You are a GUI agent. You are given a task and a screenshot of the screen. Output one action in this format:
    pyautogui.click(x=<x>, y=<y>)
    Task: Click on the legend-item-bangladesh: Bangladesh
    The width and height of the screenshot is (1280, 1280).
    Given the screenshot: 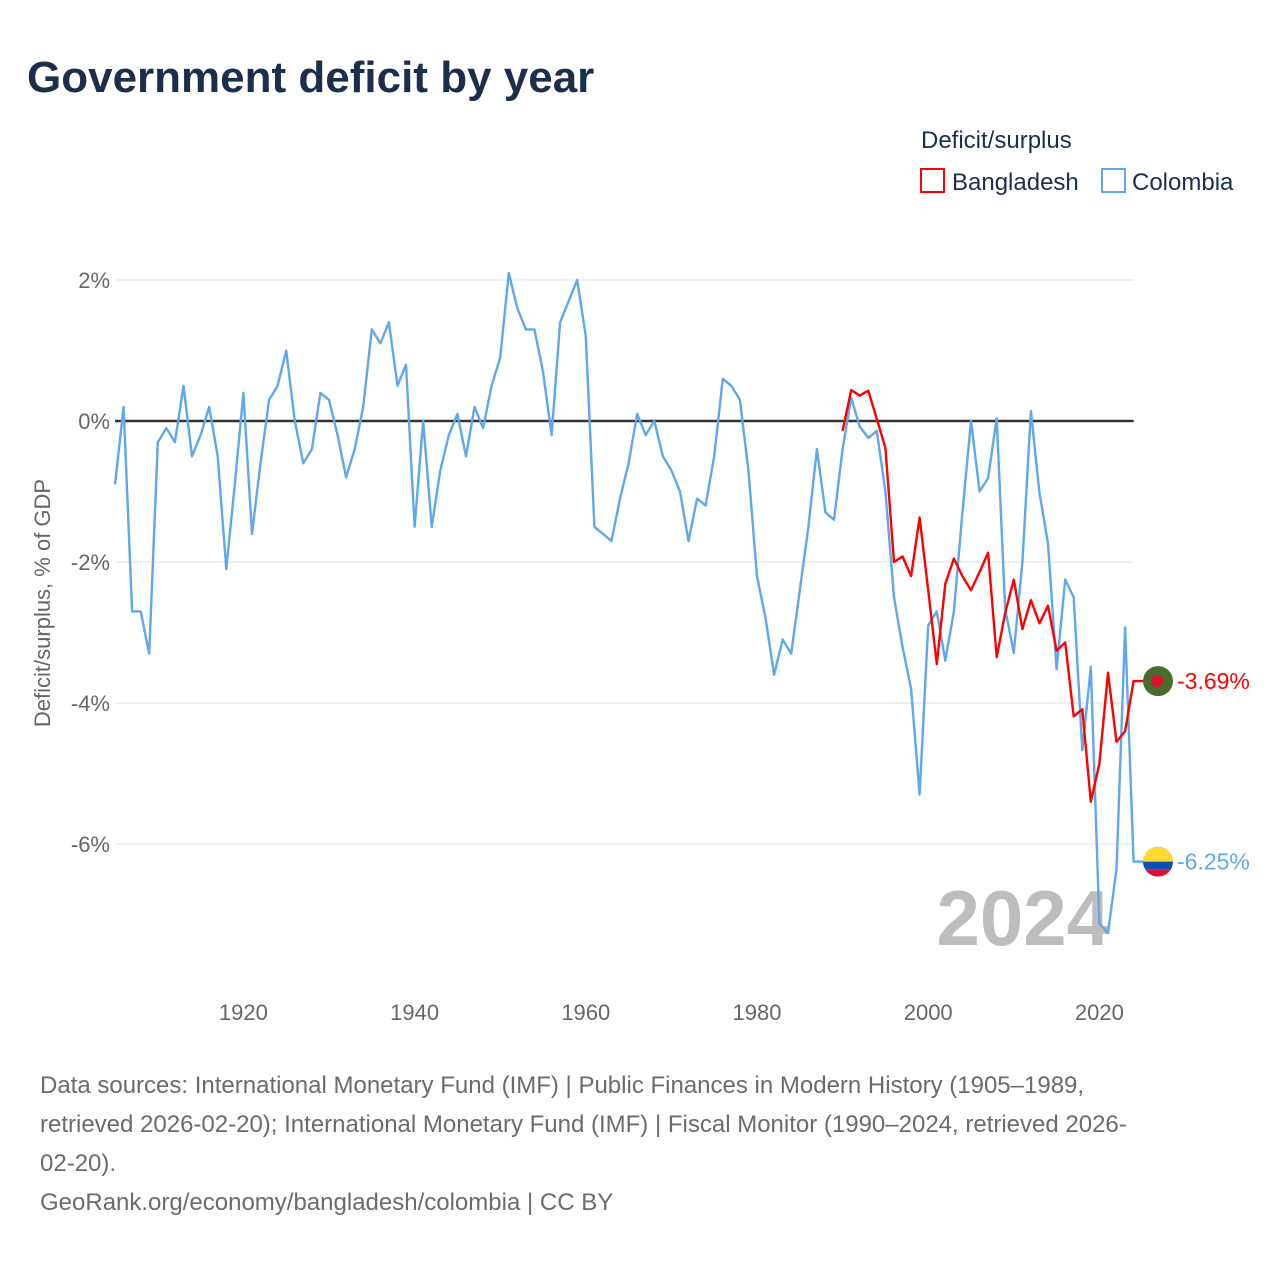 What is the action you would take?
    pyautogui.click(x=999, y=182)
    